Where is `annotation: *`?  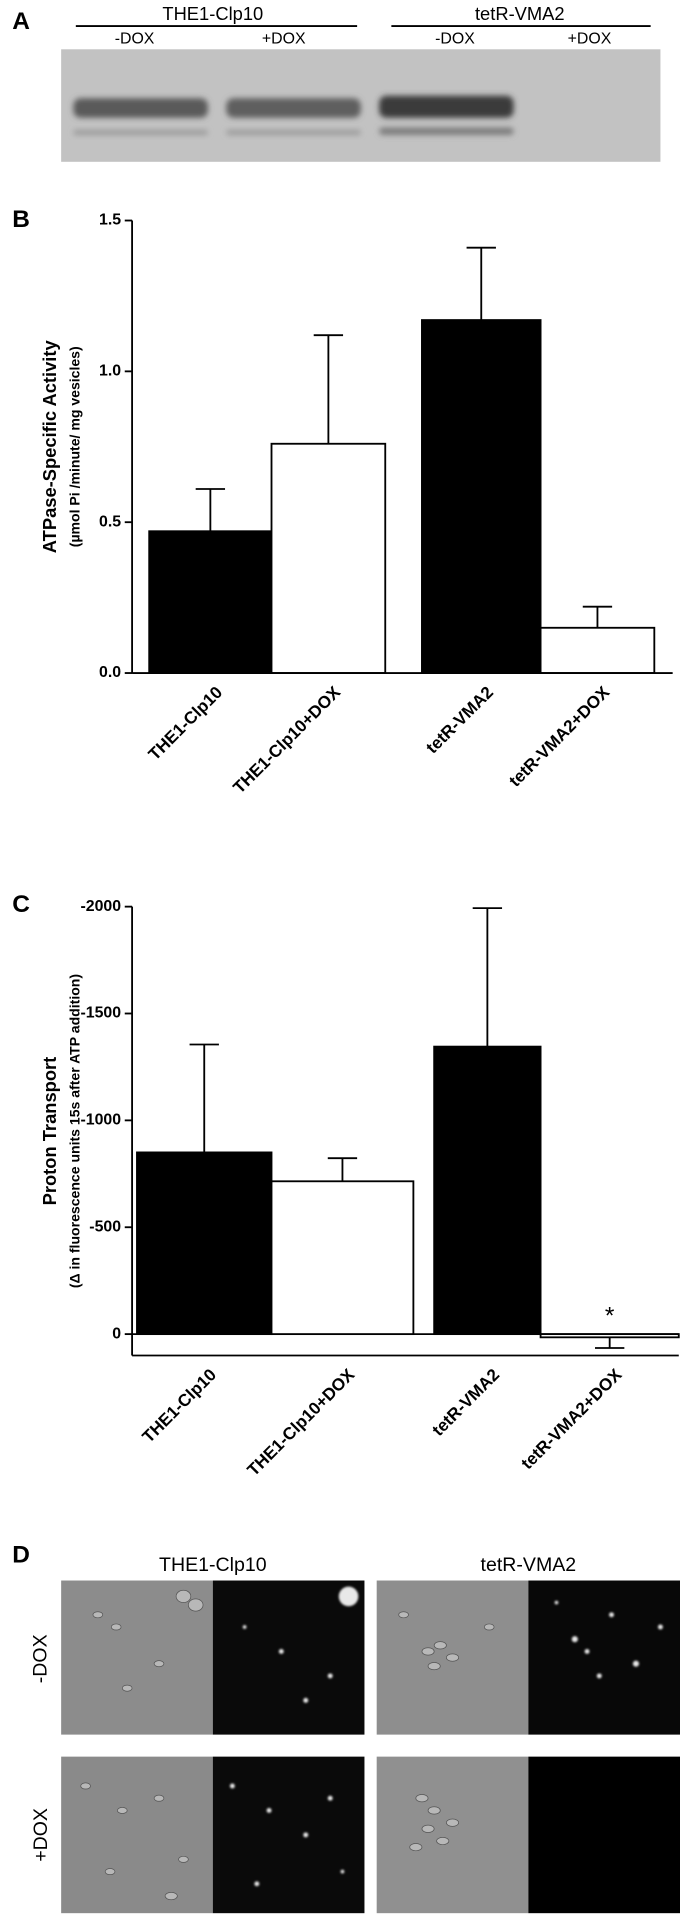
annotation: * is located at coordinates (610, 1315).